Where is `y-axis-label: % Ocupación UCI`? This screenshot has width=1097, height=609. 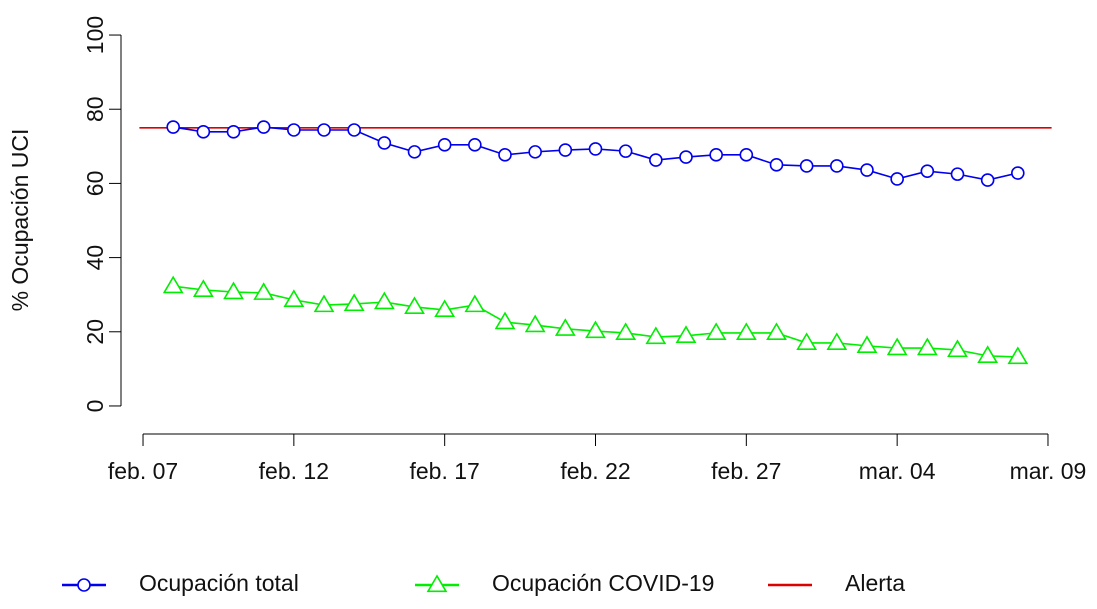
y-axis-label: % Ocupación UCI is located at coordinates (20, 220).